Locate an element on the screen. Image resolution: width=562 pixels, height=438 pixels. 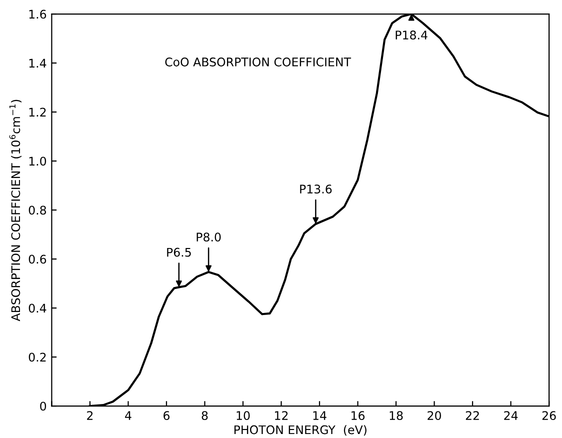
annotation: P13.6 is located at coordinates (316, 189).